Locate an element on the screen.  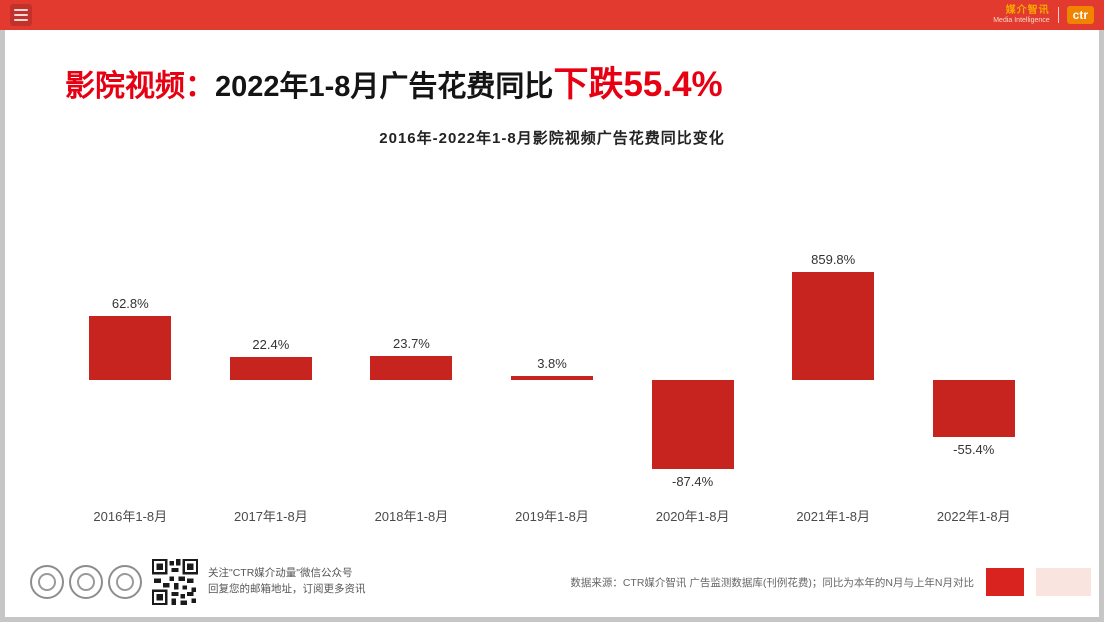
category-label: 2022年1-8月 is located at coordinates (973, 516).